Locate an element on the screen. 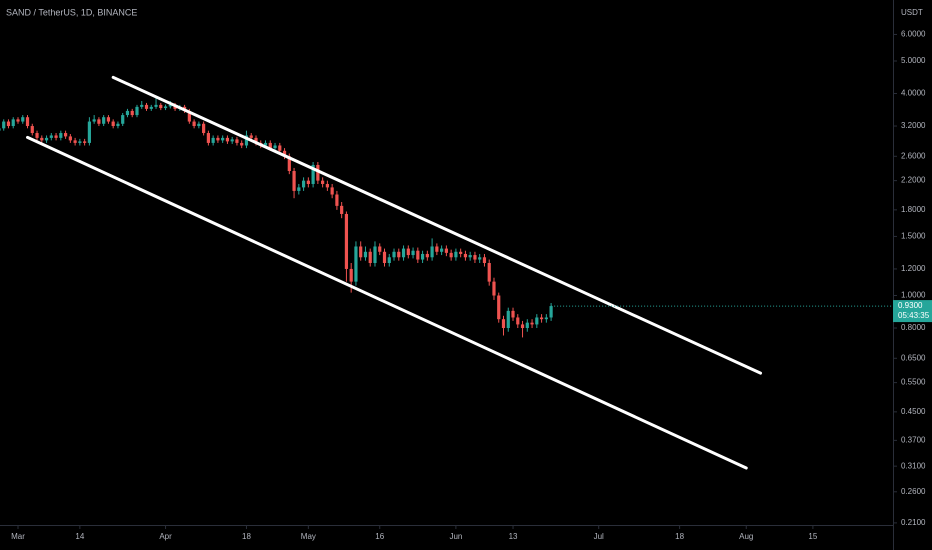 The width and height of the screenshot is (932, 550). x-tick-label: 14 is located at coordinates (79, 536).